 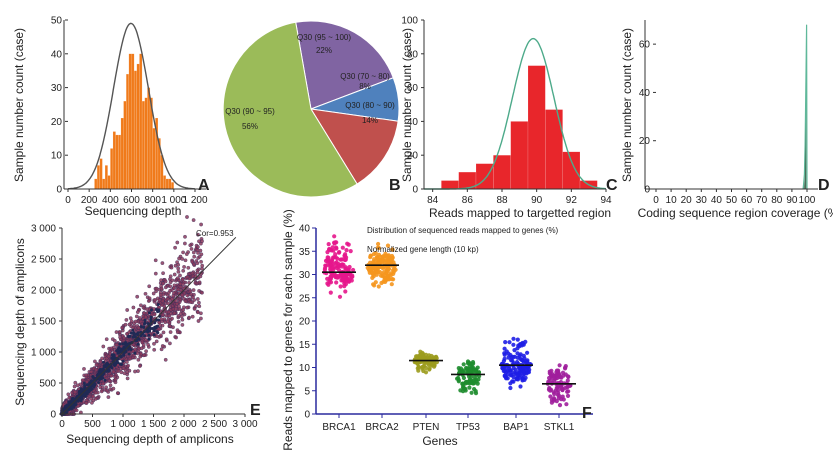 I want to click on panel-e-x-tick-label: 2 500, so click(x=214, y=424).